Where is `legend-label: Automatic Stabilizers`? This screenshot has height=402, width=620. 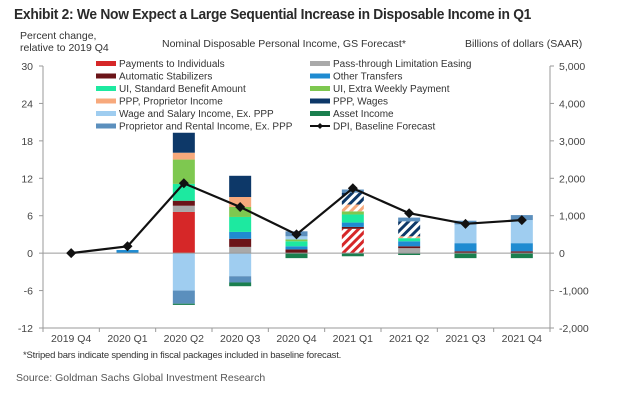 legend-label: Automatic Stabilizers is located at coordinates (165, 77).